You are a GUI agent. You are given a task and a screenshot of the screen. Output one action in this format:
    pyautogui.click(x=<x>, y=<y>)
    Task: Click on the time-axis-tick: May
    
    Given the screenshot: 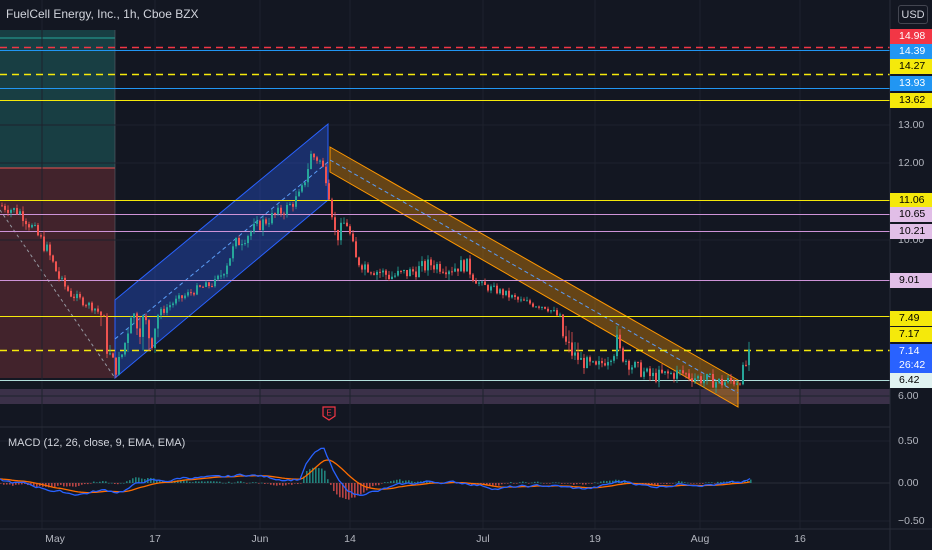 What is the action you would take?
    pyautogui.click(x=55, y=539)
    